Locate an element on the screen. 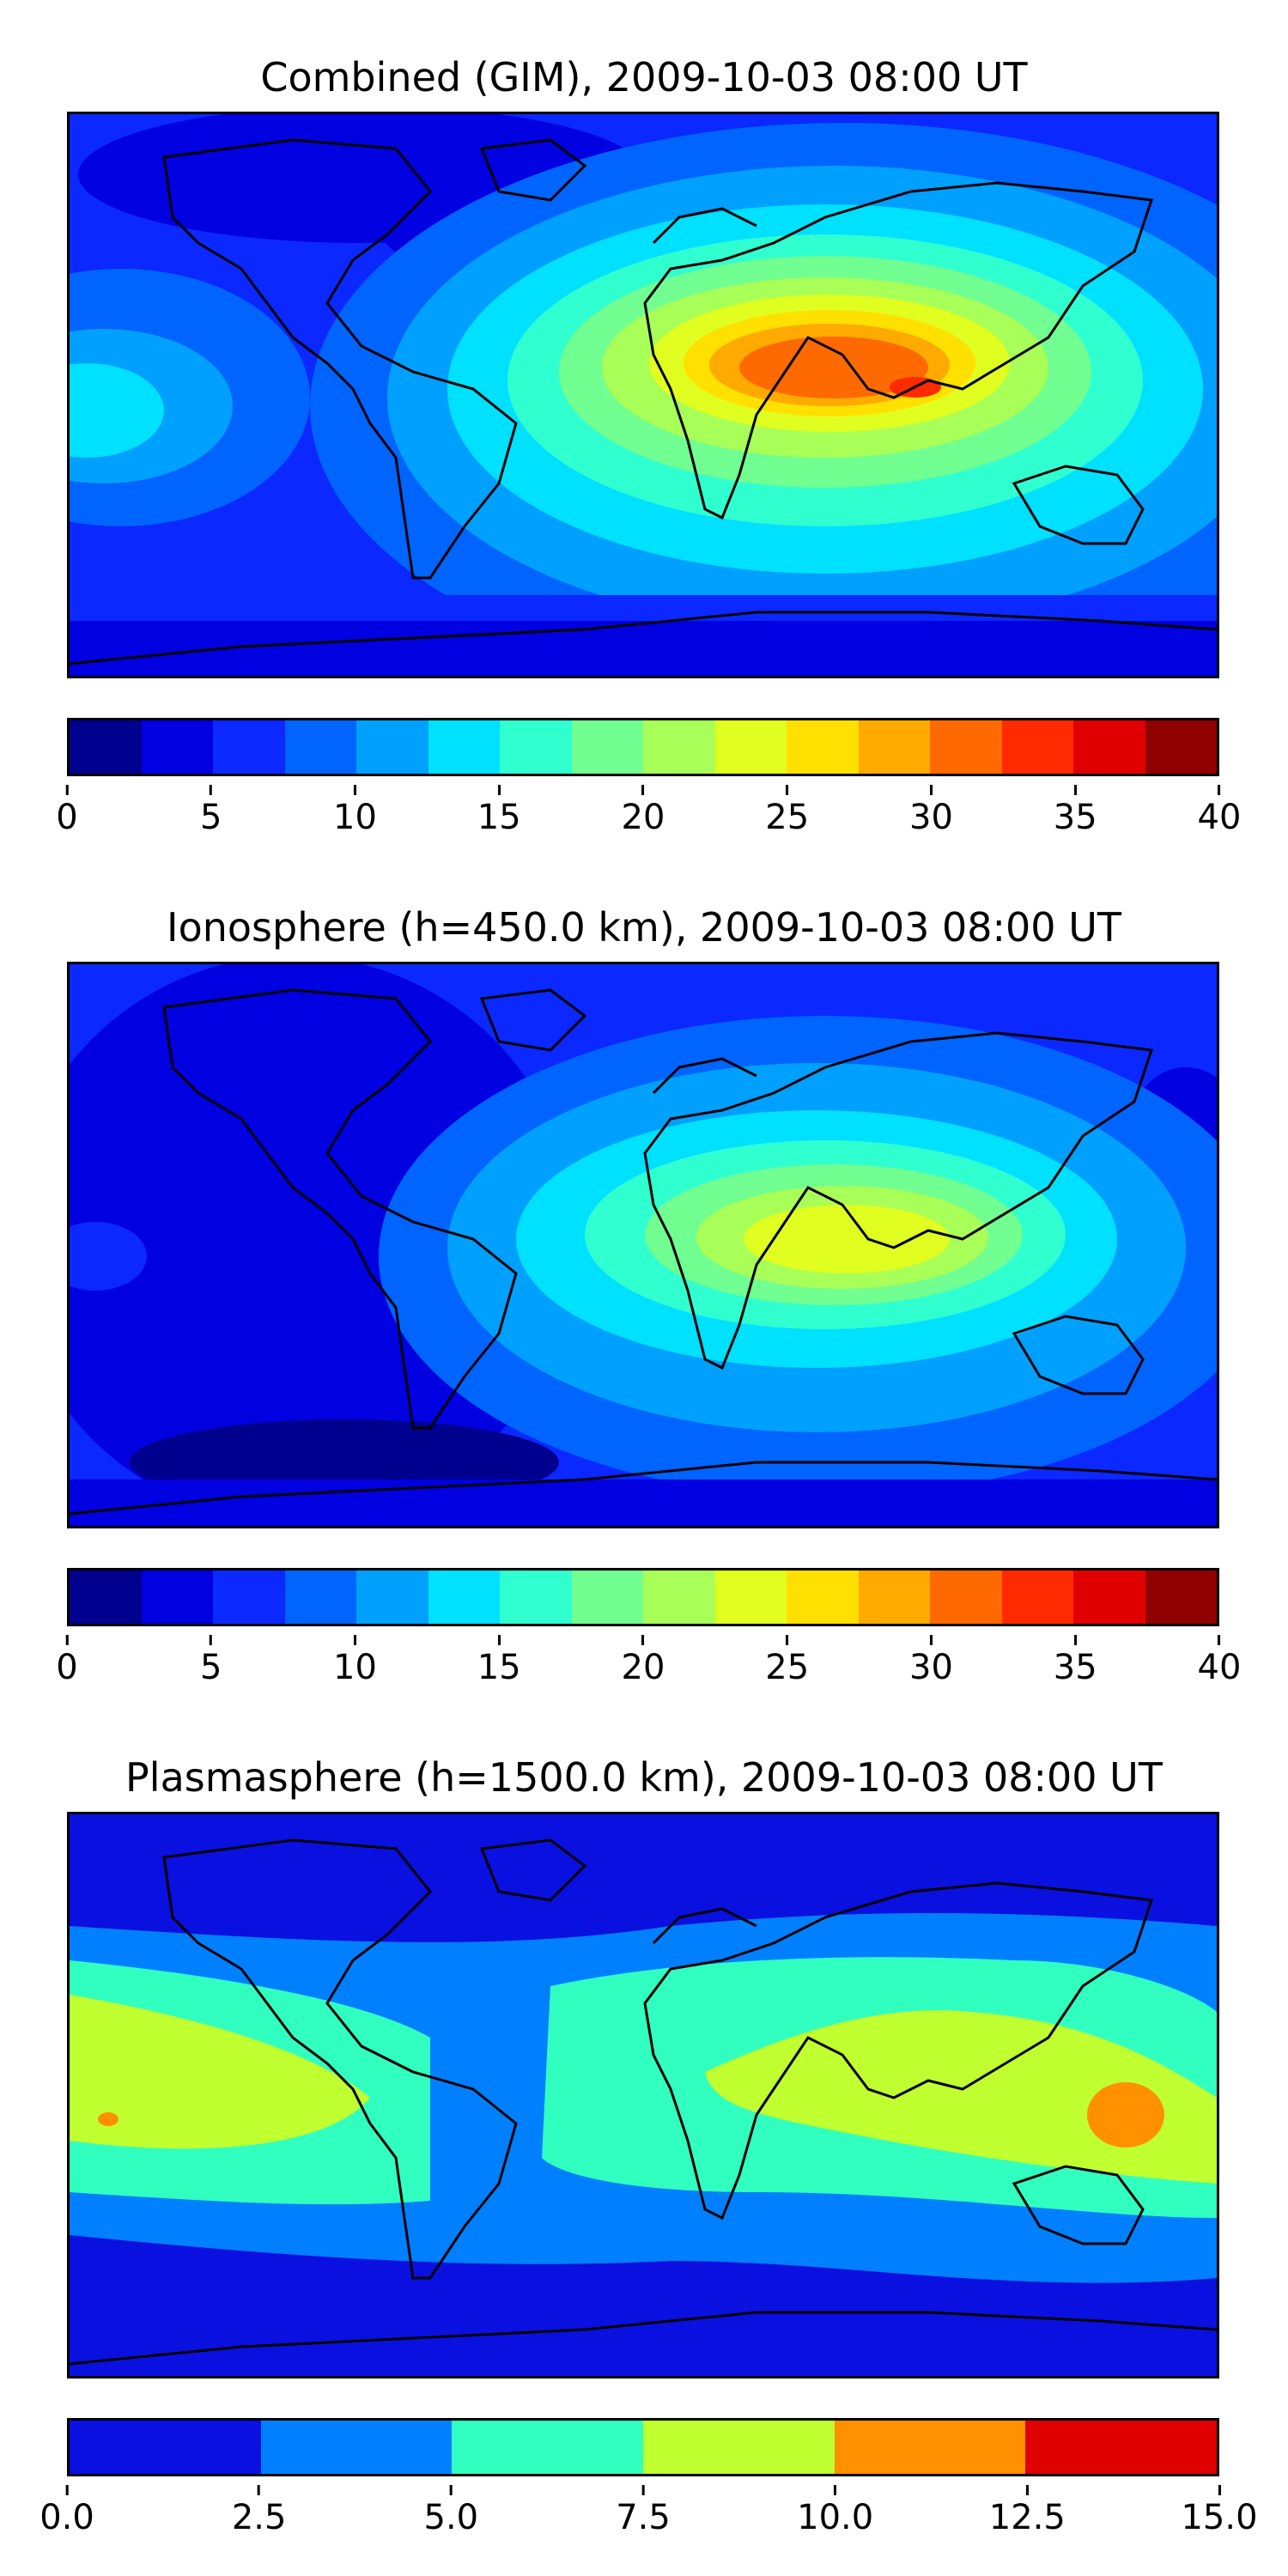 This screenshot has height=2576, width=1288. colorbar-ionosphere is located at coordinates (643, 1597).